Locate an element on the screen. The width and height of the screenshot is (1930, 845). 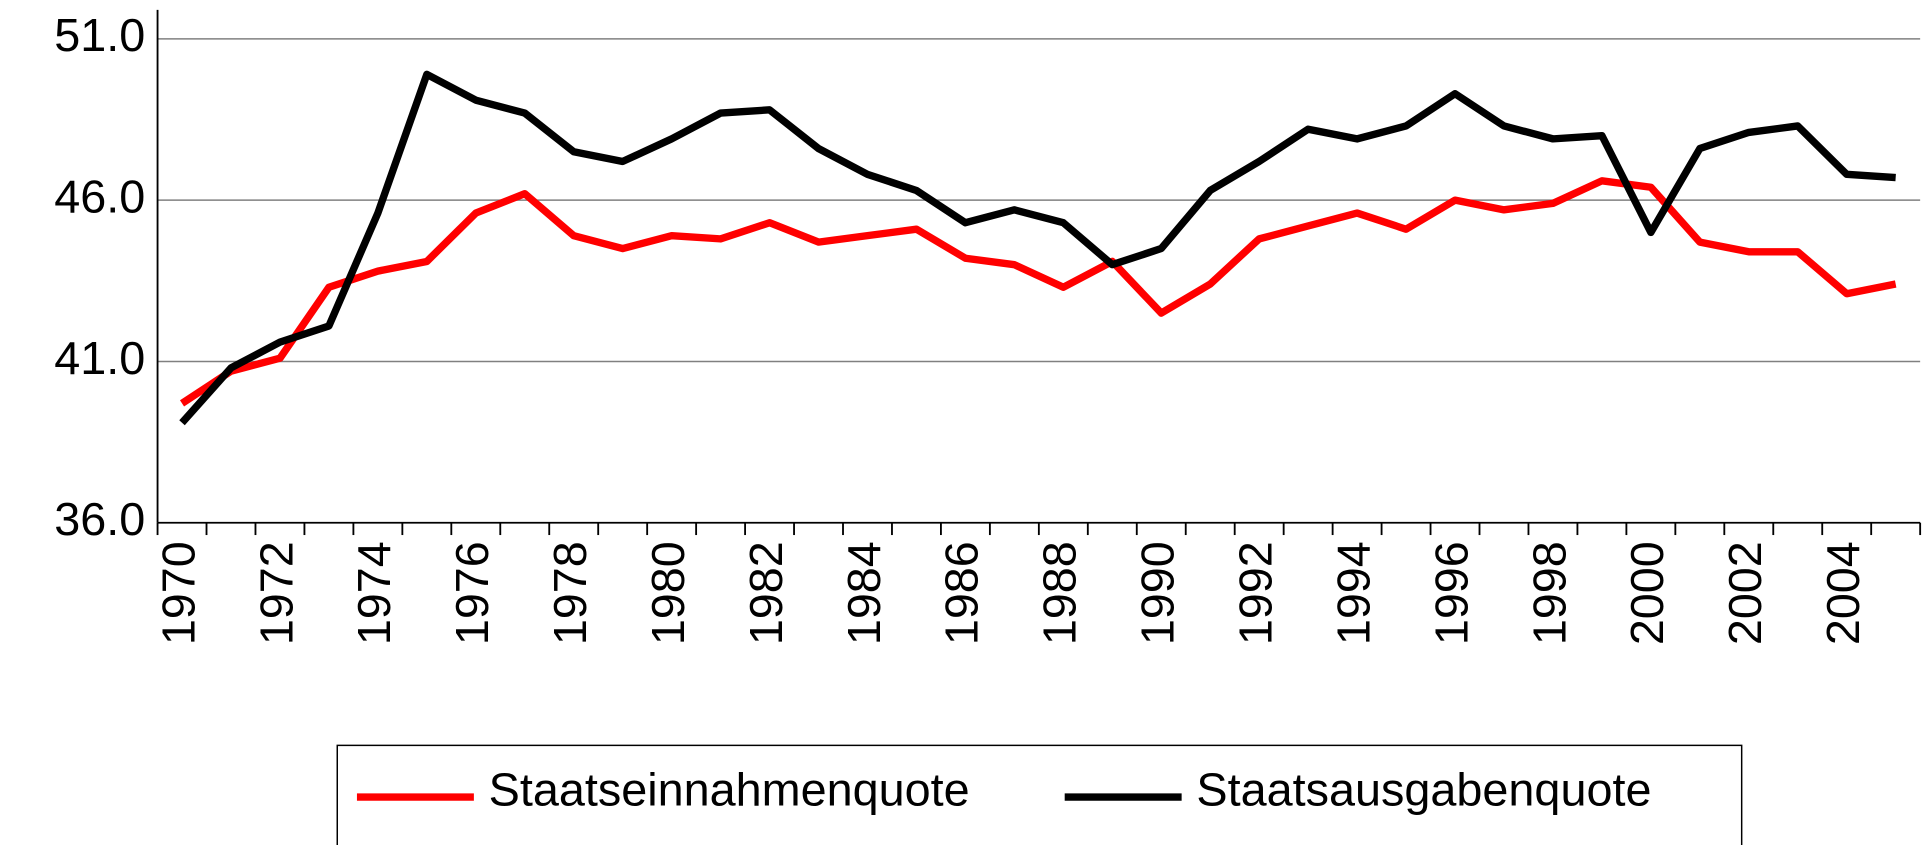
x-tick-label: 1982 is located at coordinates (766, 593).